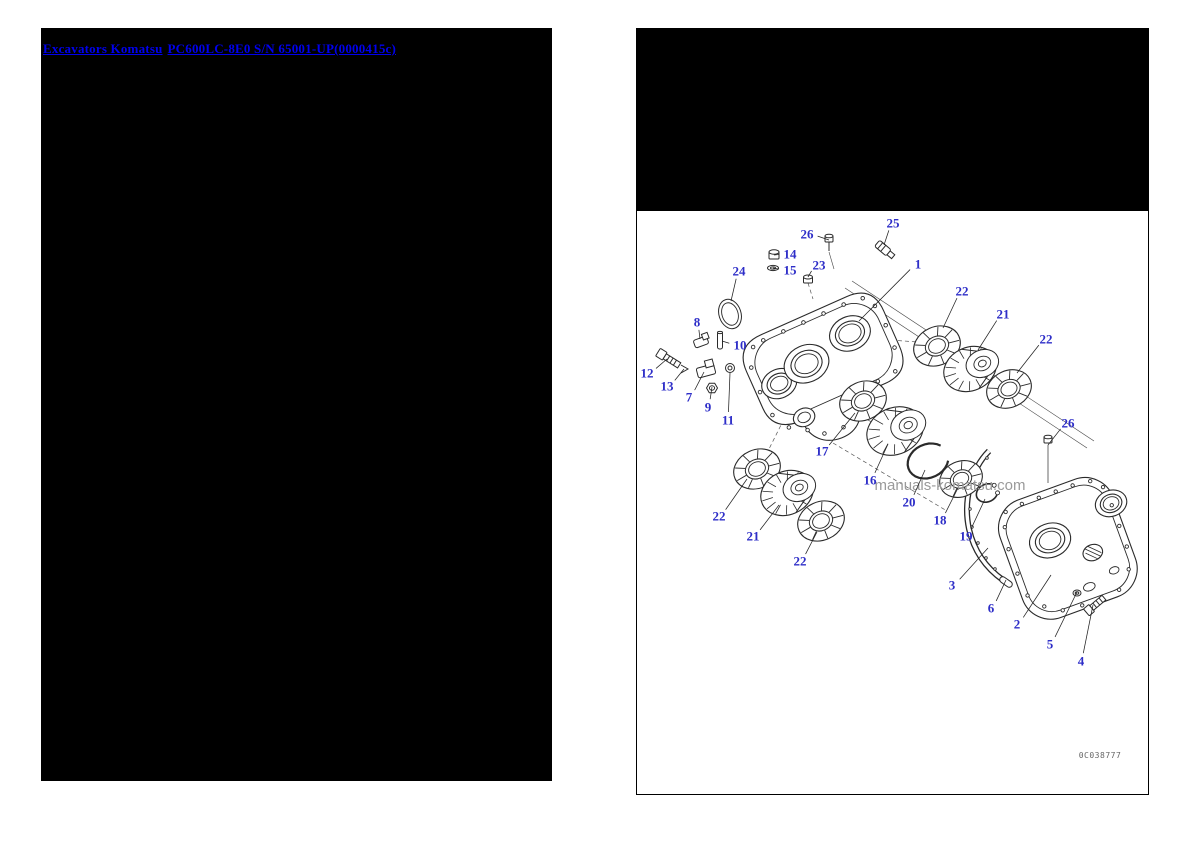 The height and width of the screenshot is (842, 1190). What do you see at coordinates (282, 48) in the screenshot?
I see `breadcrumb-link-model: PC600LC-8E0 S/N 65001-UP(0000415c)` at bounding box center [282, 48].